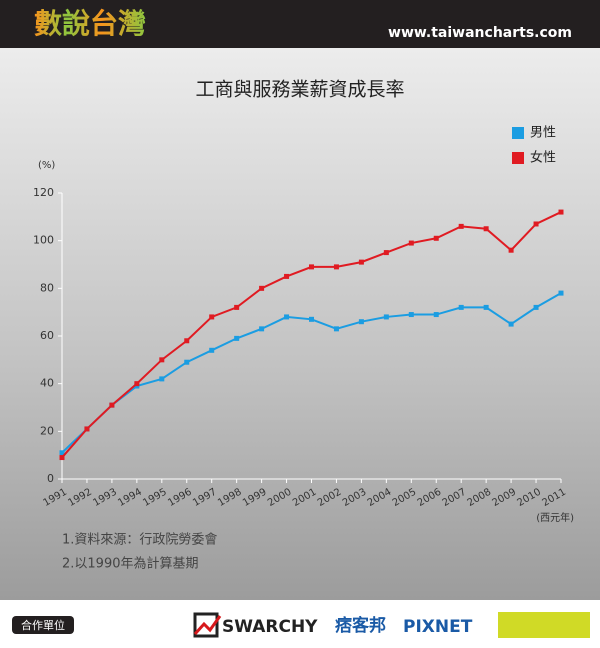 The height and width of the screenshot is (648, 600). I want to click on legend-label: 女性, so click(543, 158).